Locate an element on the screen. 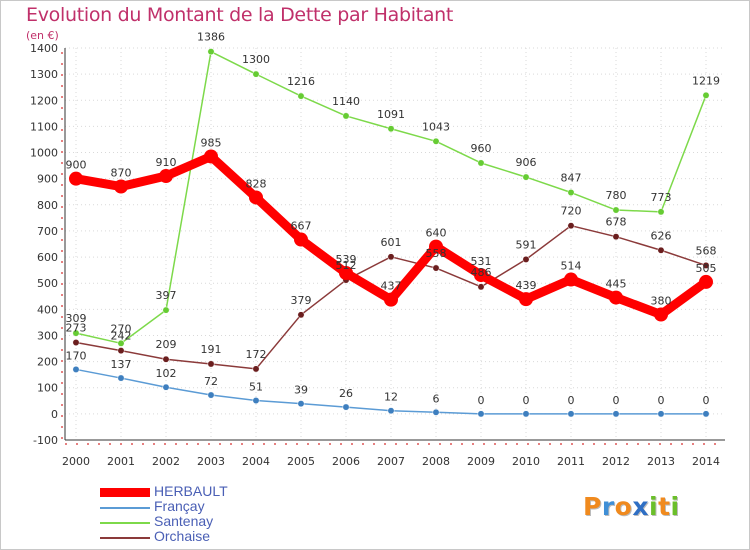 Image resolution: width=750 pixels, height=550 pixels. y-tick-label: 600 is located at coordinates (47, 257).